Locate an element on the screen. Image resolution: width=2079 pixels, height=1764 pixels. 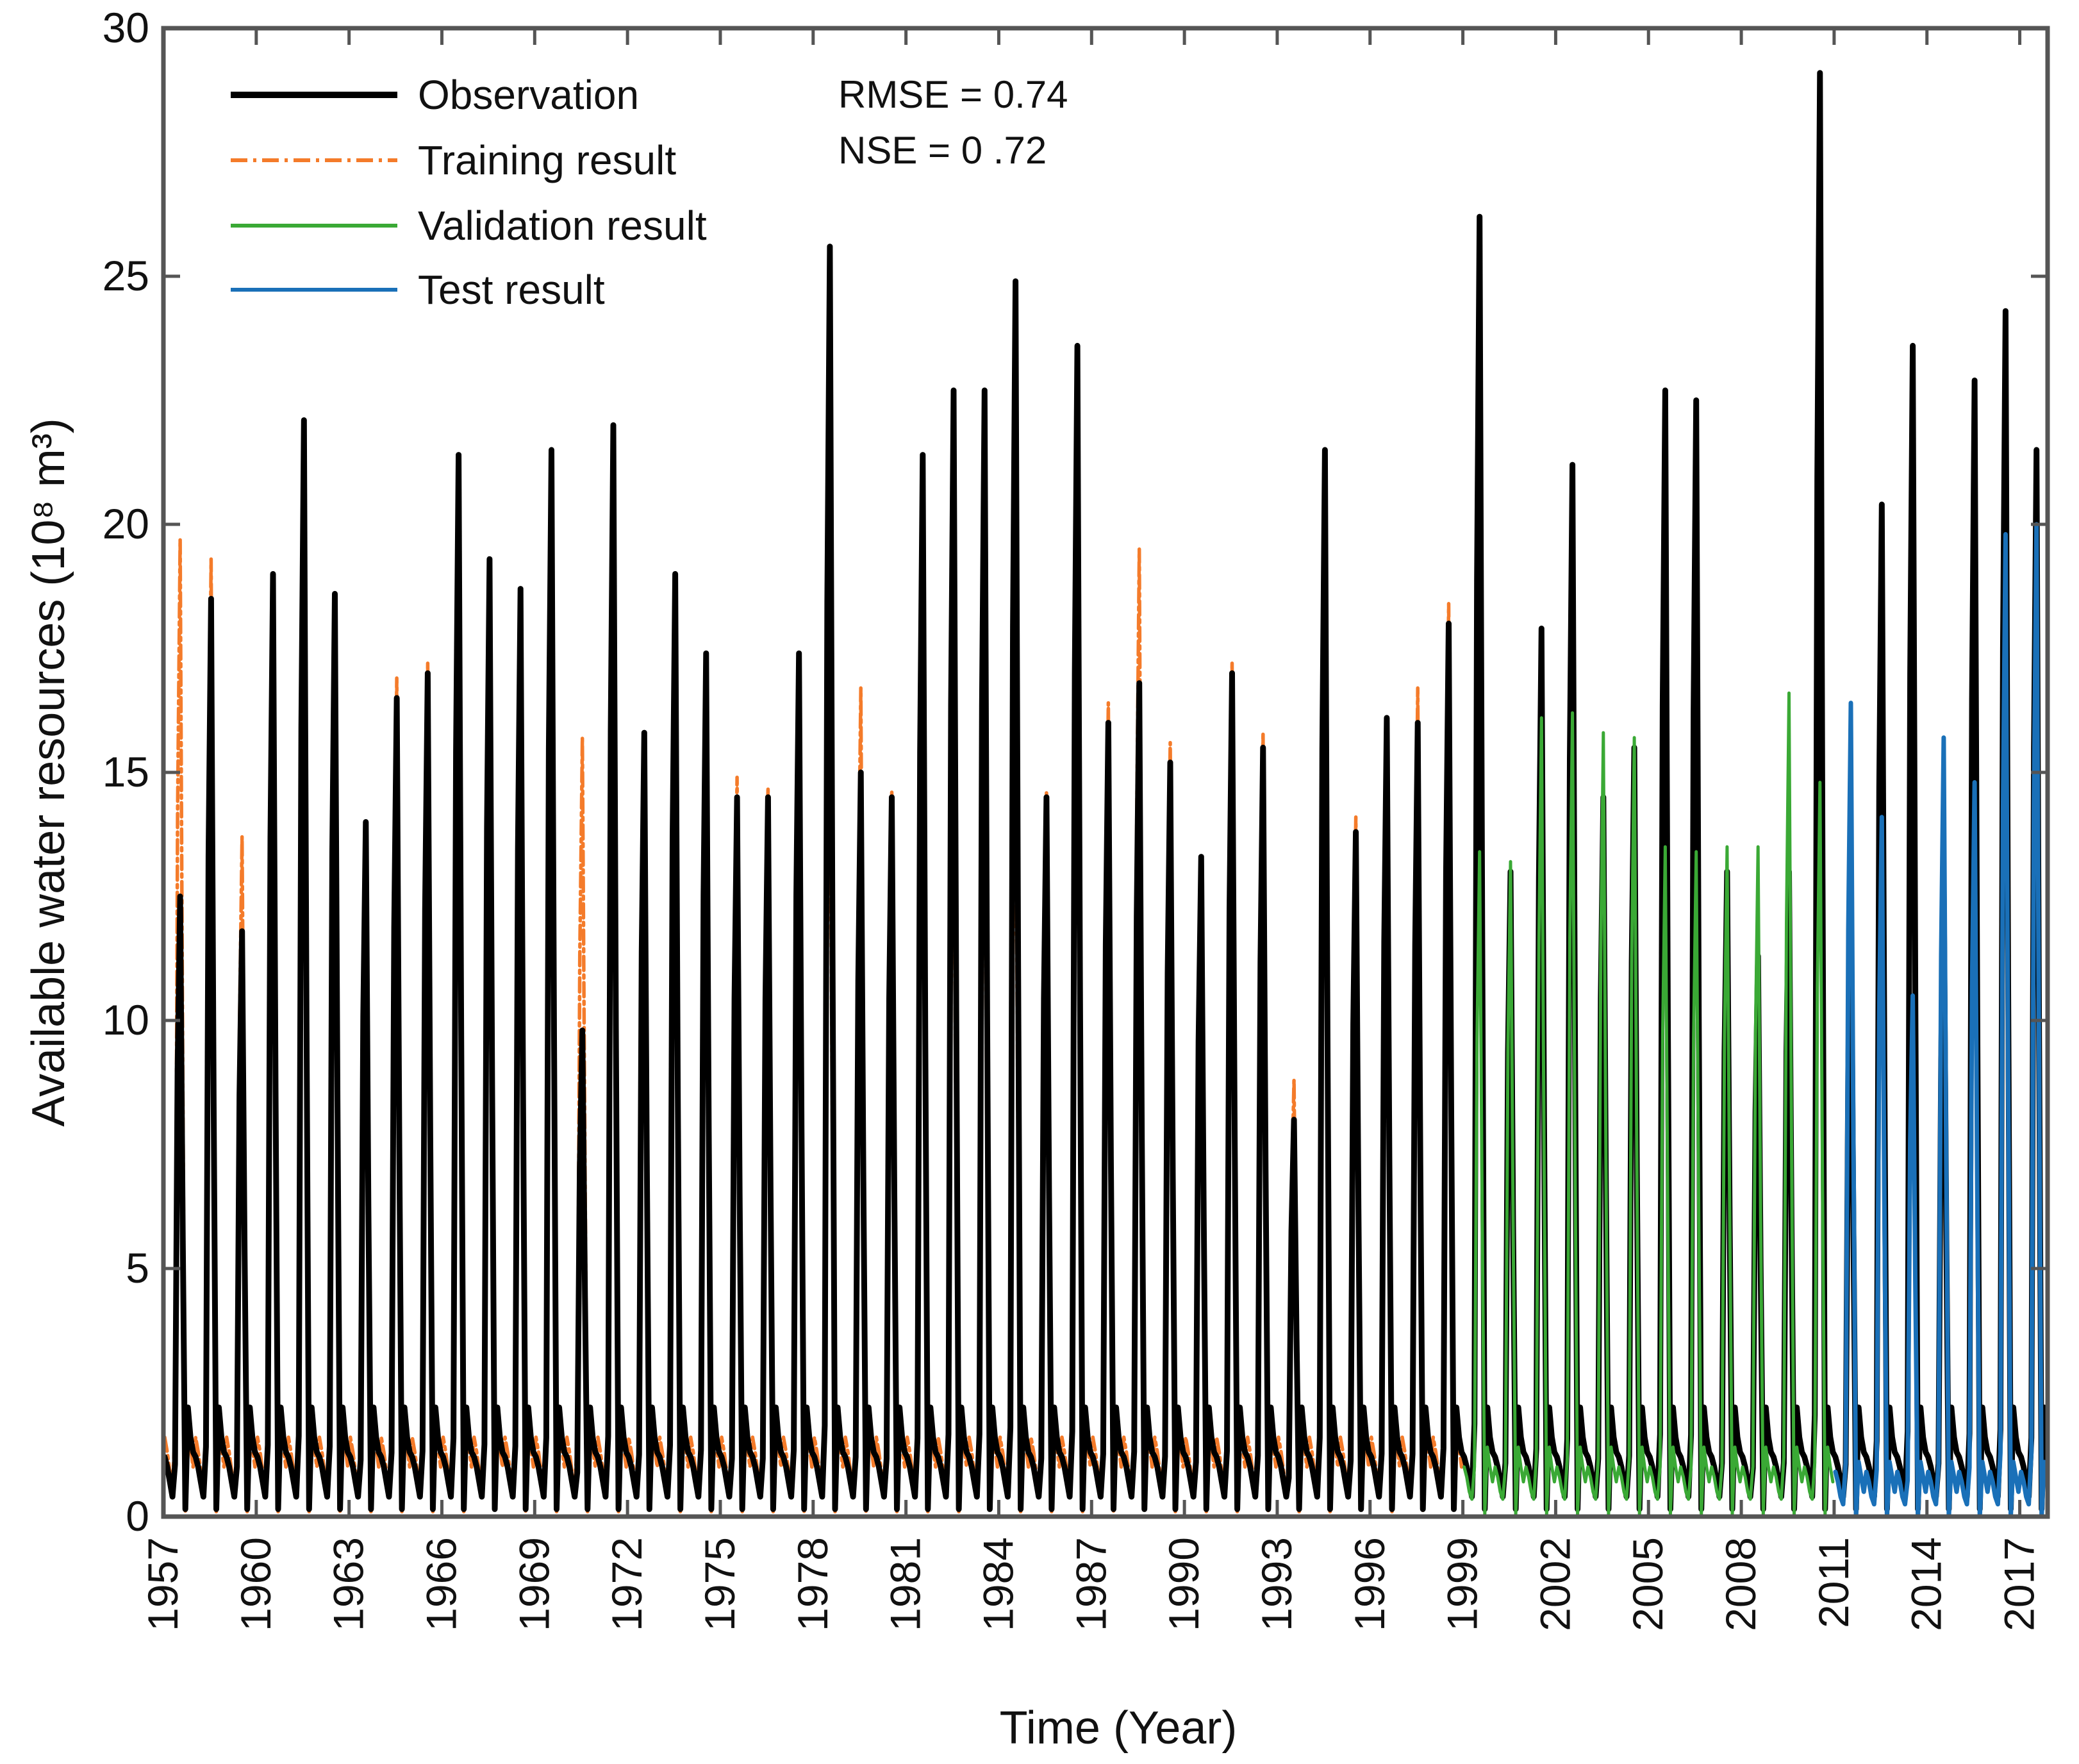
x-tick-label: 2011 is located at coordinates (1833, 1583).